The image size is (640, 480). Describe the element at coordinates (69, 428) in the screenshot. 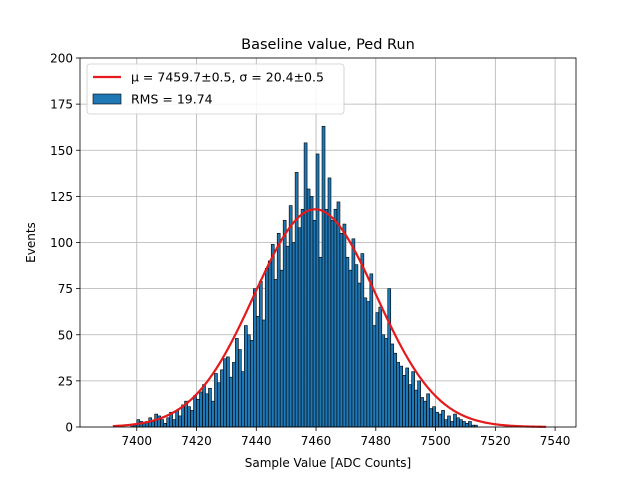

I see `y-tick-label: 0` at that location.